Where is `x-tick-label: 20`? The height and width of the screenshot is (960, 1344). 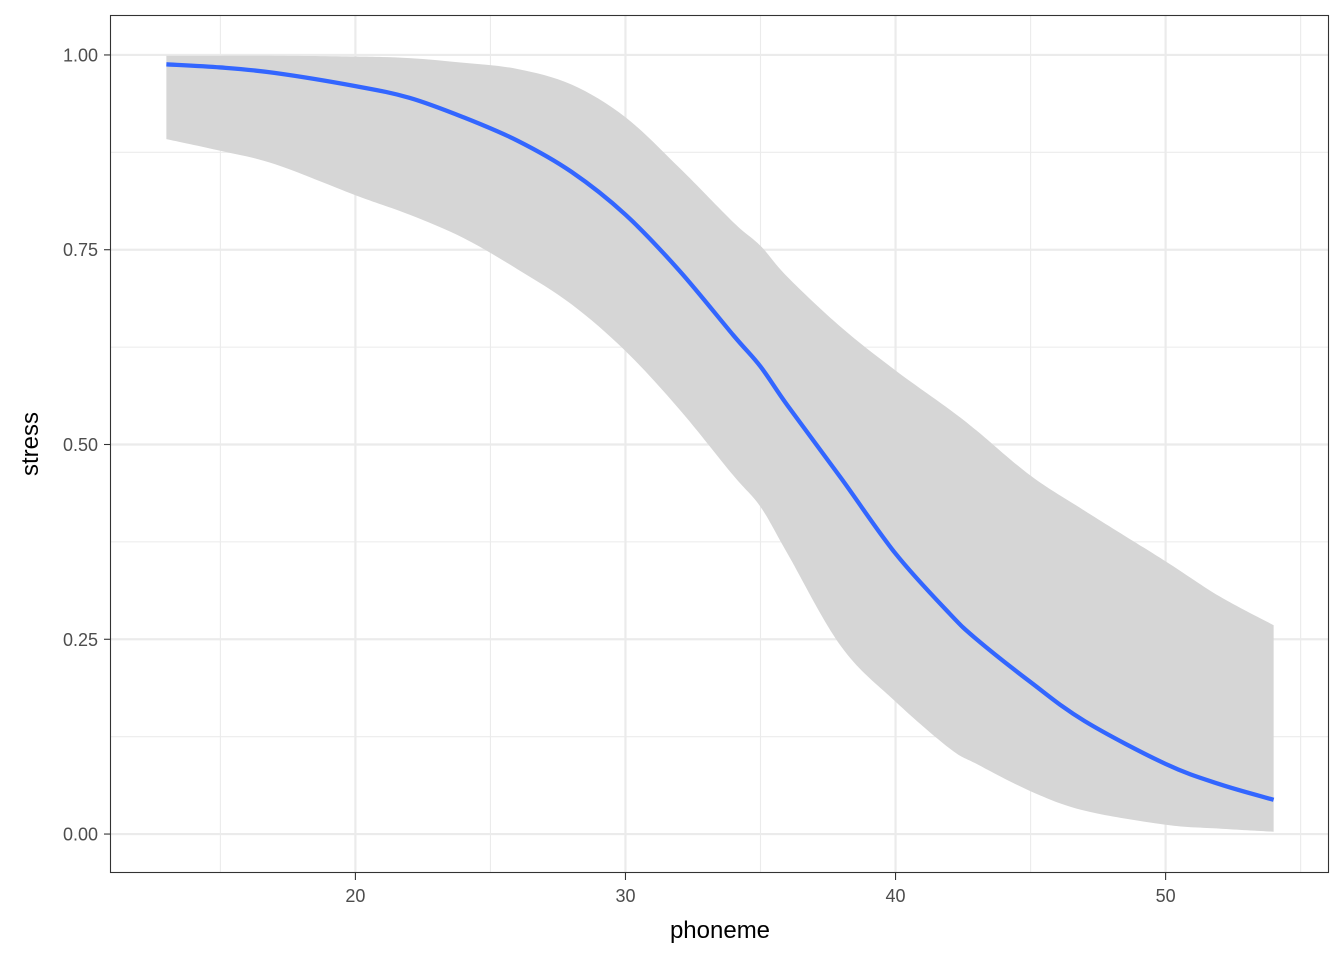 x-tick-label: 20 is located at coordinates (355, 896).